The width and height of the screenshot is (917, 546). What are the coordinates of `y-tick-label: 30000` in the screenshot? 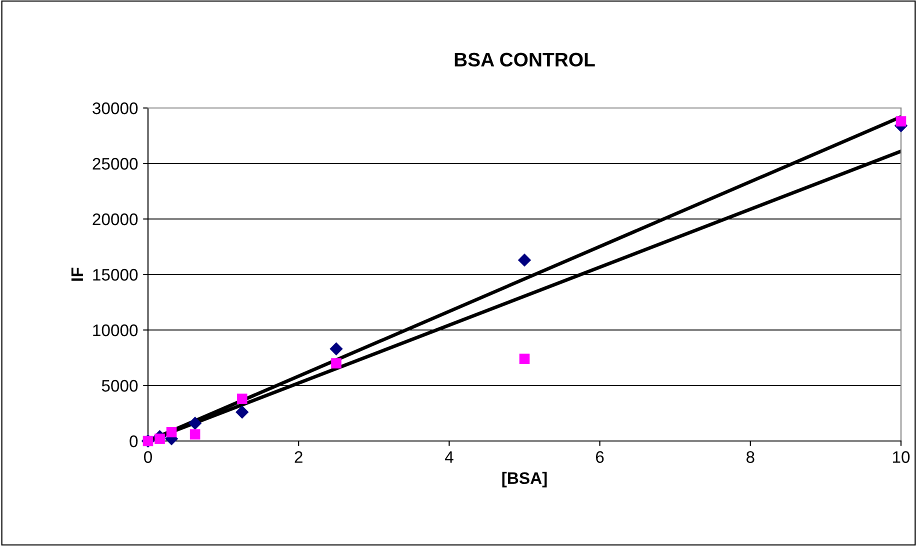 It's located at (115, 108).